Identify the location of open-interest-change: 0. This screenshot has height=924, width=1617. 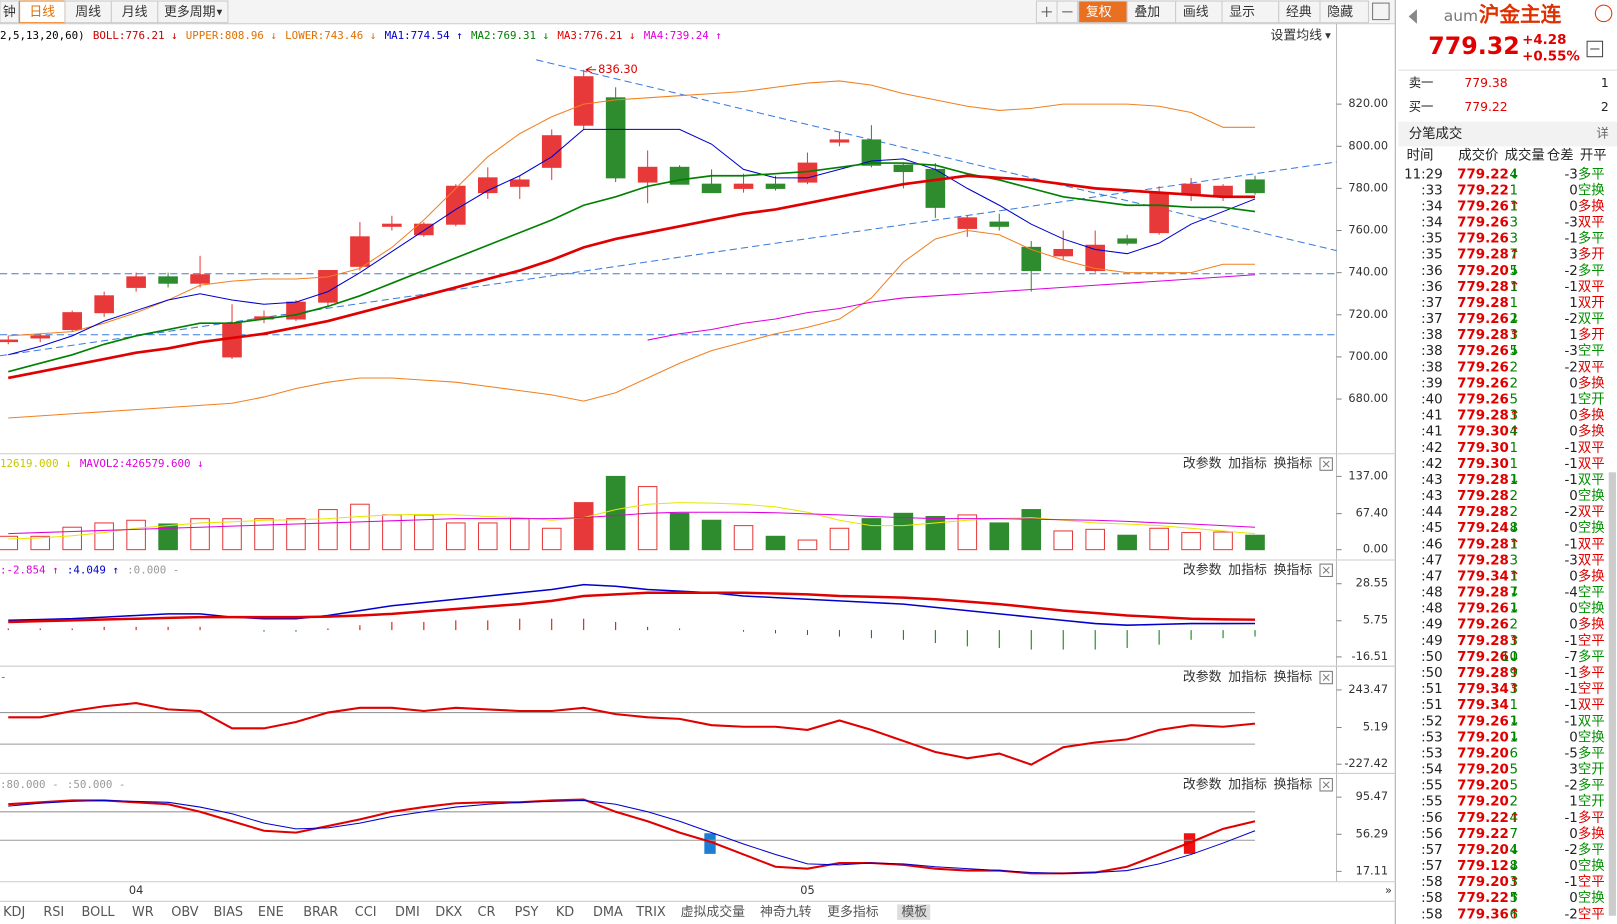
(1573, 625).